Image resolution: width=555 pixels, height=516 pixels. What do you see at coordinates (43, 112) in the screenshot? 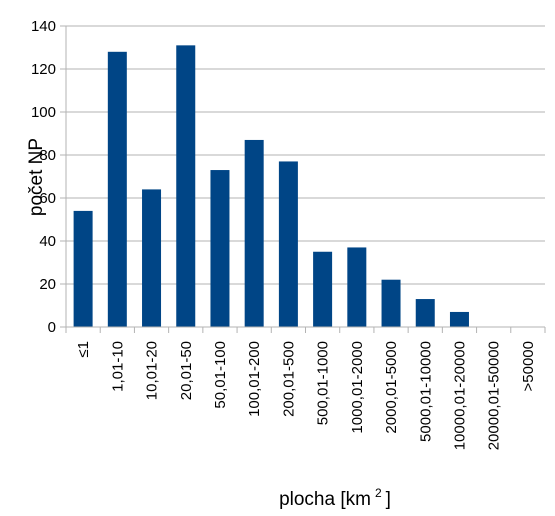
I see `y-tick-label: 100` at bounding box center [43, 112].